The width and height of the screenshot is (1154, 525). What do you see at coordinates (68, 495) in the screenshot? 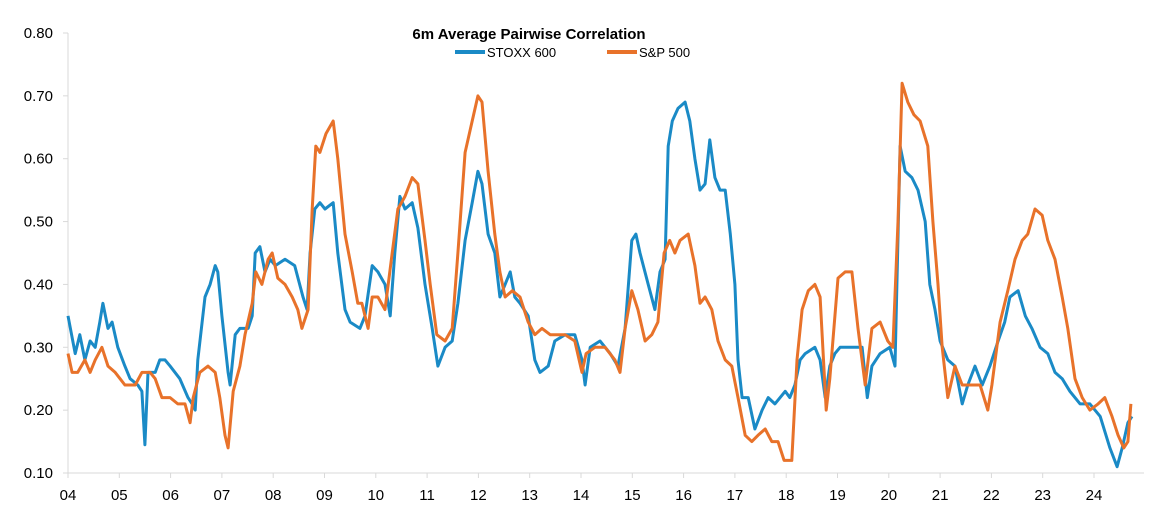
I see `x-tick-label: 04` at bounding box center [68, 495].